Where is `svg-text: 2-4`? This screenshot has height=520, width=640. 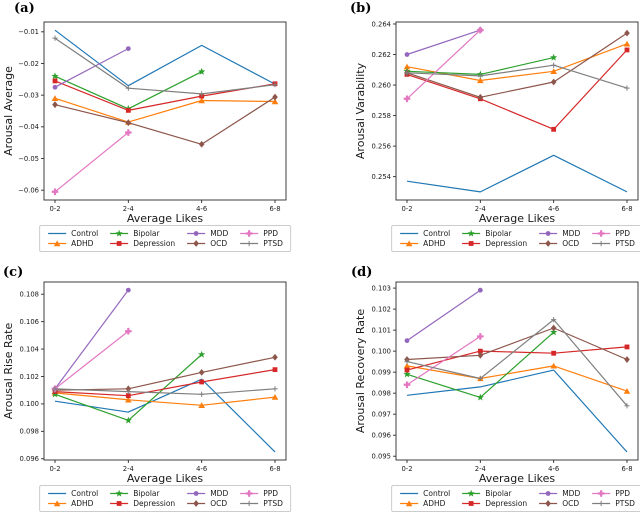
svg-text: 2-4 is located at coordinates (128, 469).